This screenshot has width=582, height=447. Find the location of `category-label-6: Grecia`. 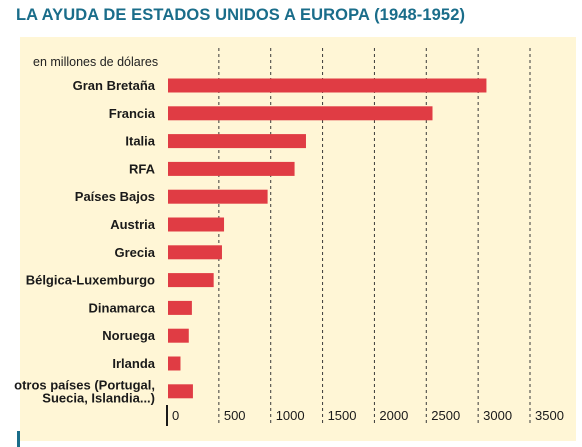

category-label-6: Grecia is located at coordinates (135, 252).